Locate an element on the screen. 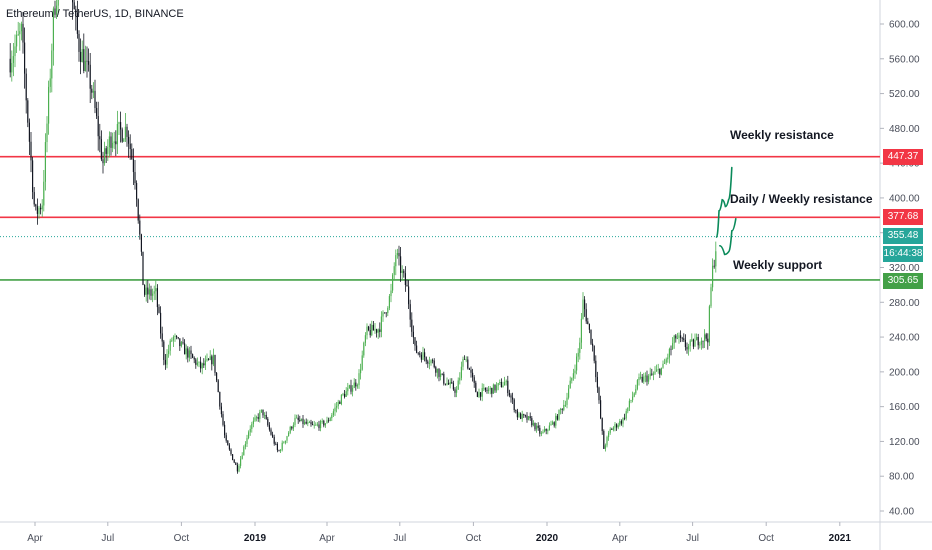 The height and width of the screenshot is (550, 932). price-tick-label: 80.00 is located at coordinates (901, 477).